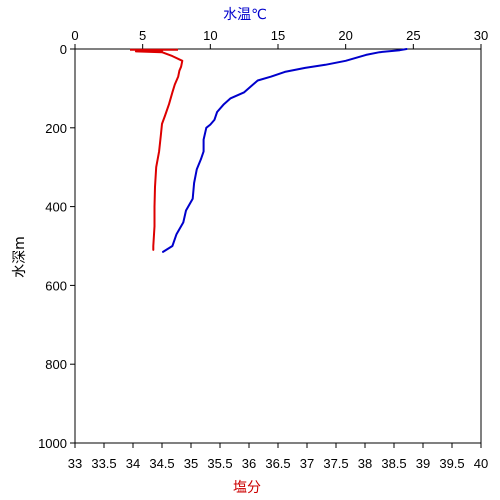  What do you see at coordinates (423, 463) in the screenshot?
I see `bottom-tick-label: 39` at bounding box center [423, 463].